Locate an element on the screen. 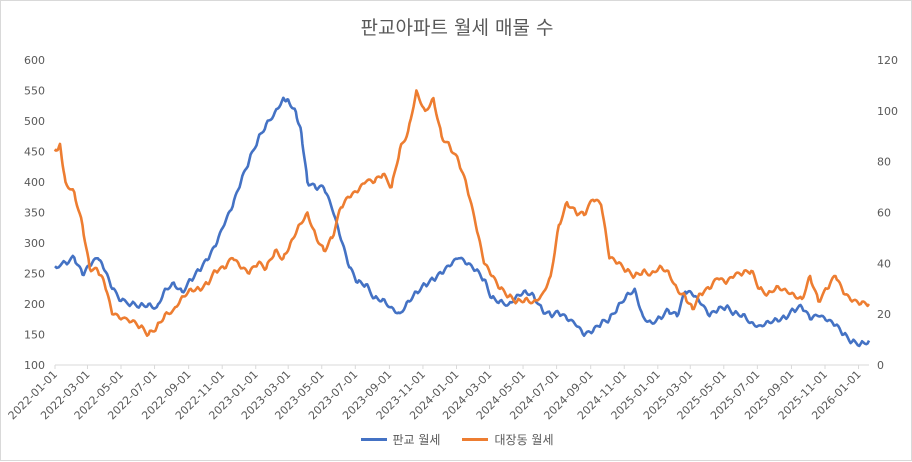 The image size is (912, 462). y-left-tick-label: 450 is located at coordinates (34, 152).